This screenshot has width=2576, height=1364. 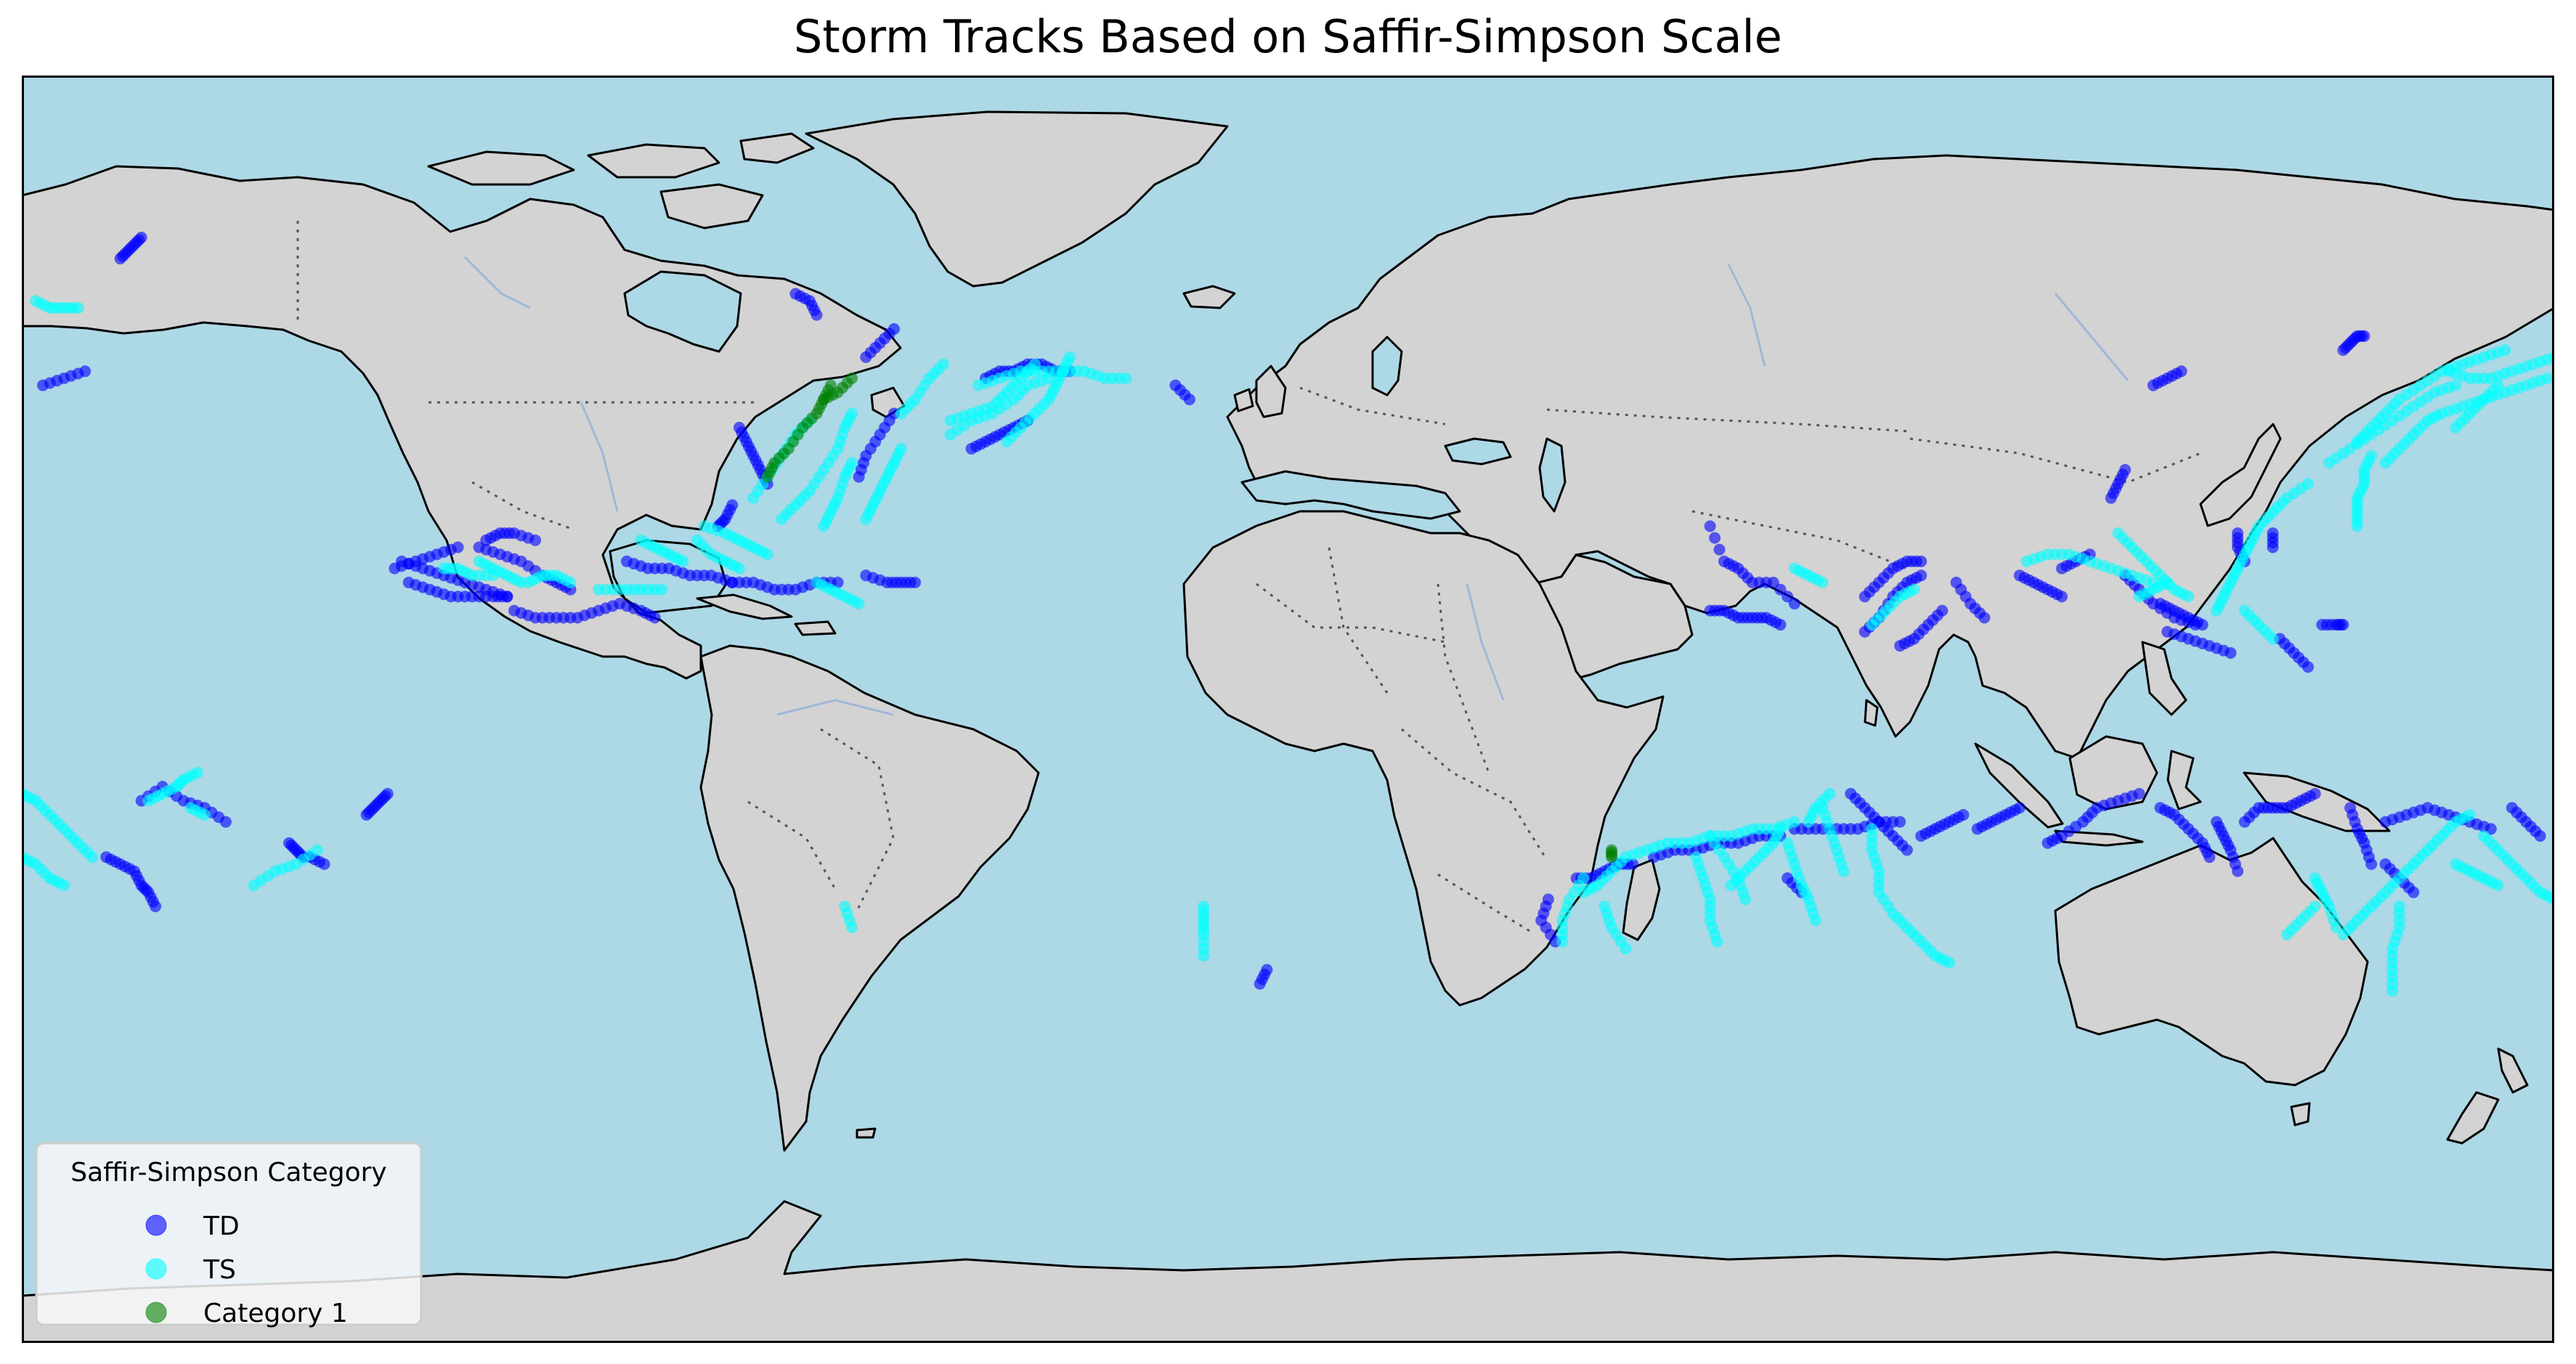 I want to click on landmass-ireland, so click(x=1243, y=401).